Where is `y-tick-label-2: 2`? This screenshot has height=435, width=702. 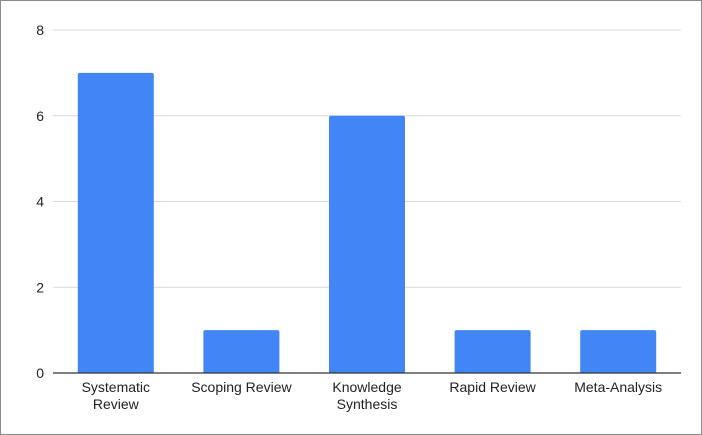
y-tick-label-2: 2 is located at coordinates (40, 287).